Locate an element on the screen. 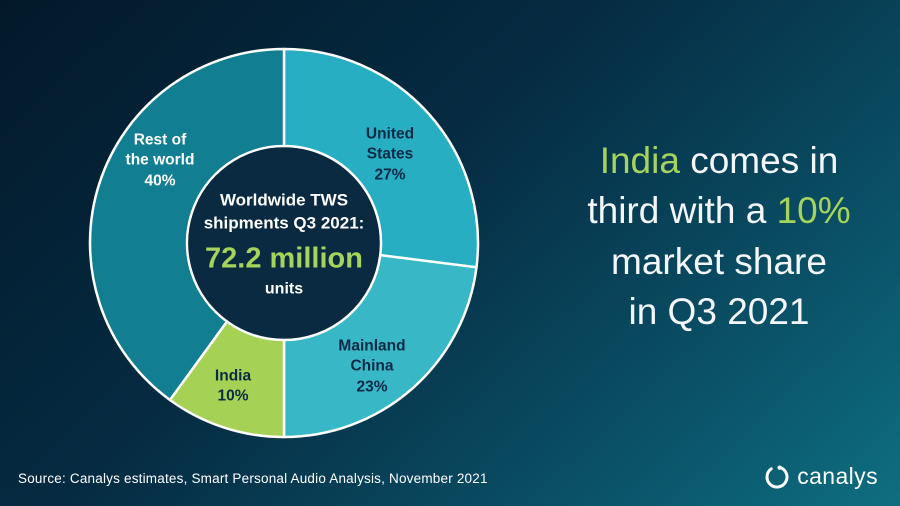 This screenshot has width=900, height=506. donut-slice-mainland-china is located at coordinates (380, 346).